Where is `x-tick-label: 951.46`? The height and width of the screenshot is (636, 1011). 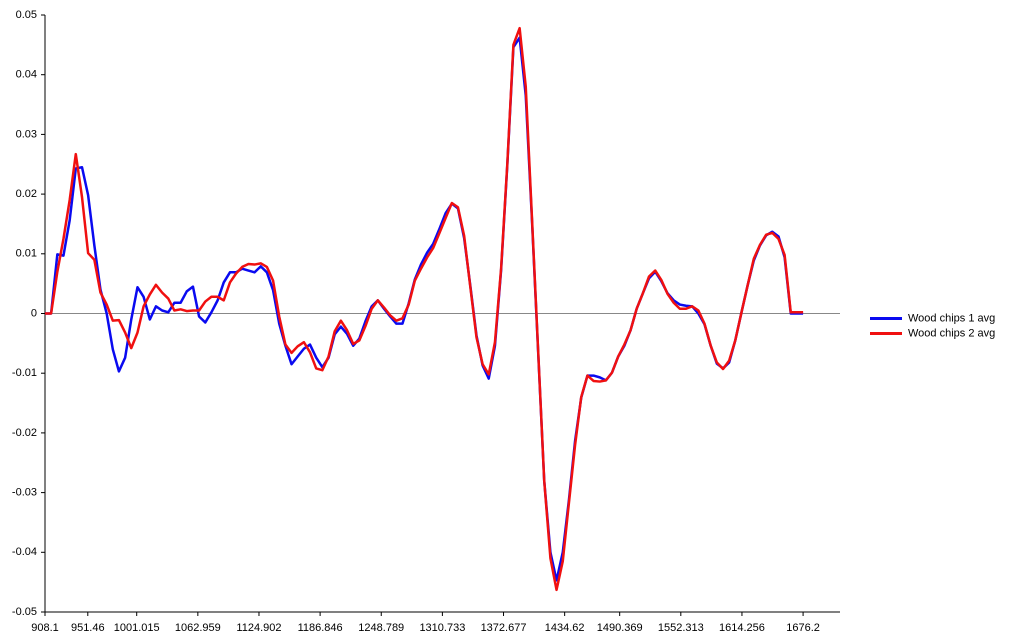
x-tick-label: 951.46 is located at coordinates (88, 628).